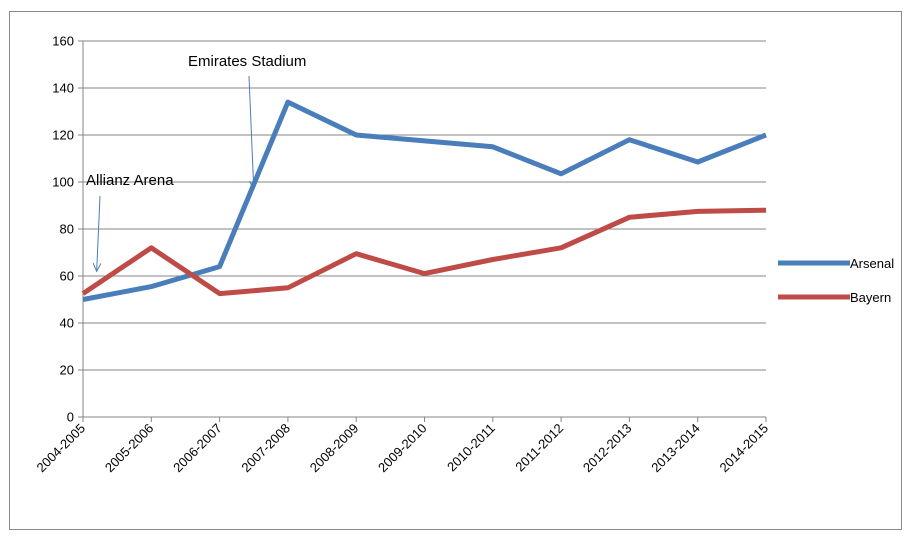 The width and height of the screenshot is (912, 539). What do you see at coordinates (63, 41) in the screenshot?
I see `y-tick-label: 160` at bounding box center [63, 41].